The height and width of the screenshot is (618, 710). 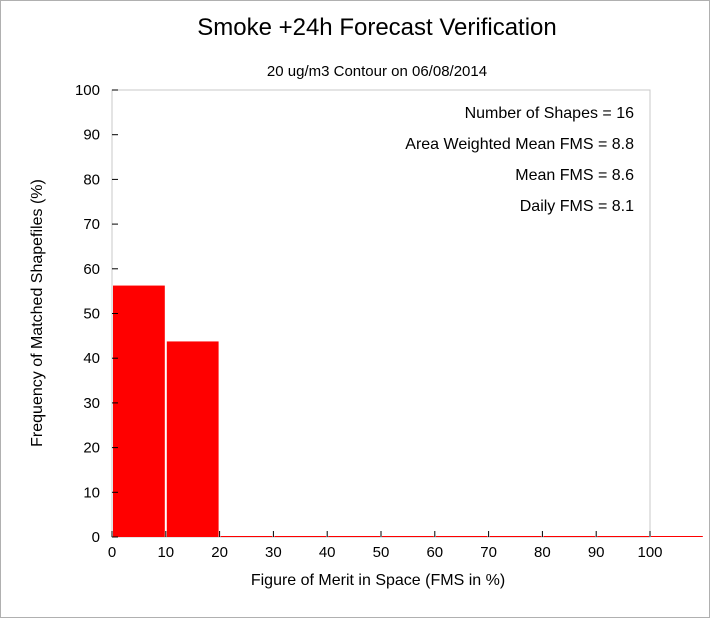 What do you see at coordinates (96, 537) in the screenshot?
I see `y-tick-label: 0` at bounding box center [96, 537].